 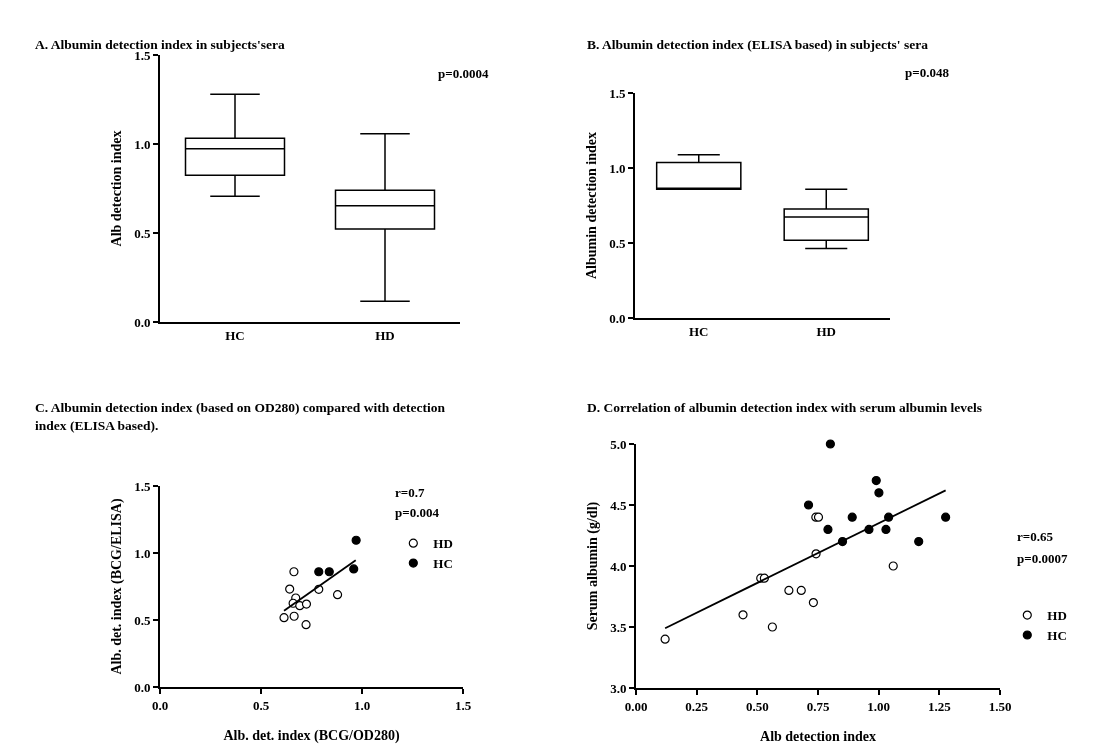 What do you see at coordinates (1042, 558) in the screenshot?
I see `text: p=0.0007` at bounding box center [1042, 558].